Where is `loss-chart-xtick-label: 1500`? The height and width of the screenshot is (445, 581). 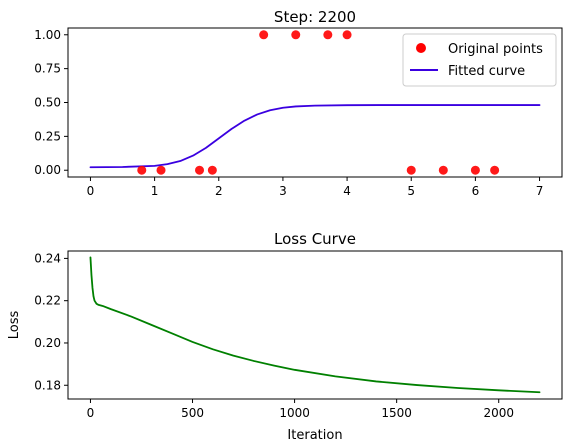 loss-chart-xtick-label: 1500 is located at coordinates (396, 413).